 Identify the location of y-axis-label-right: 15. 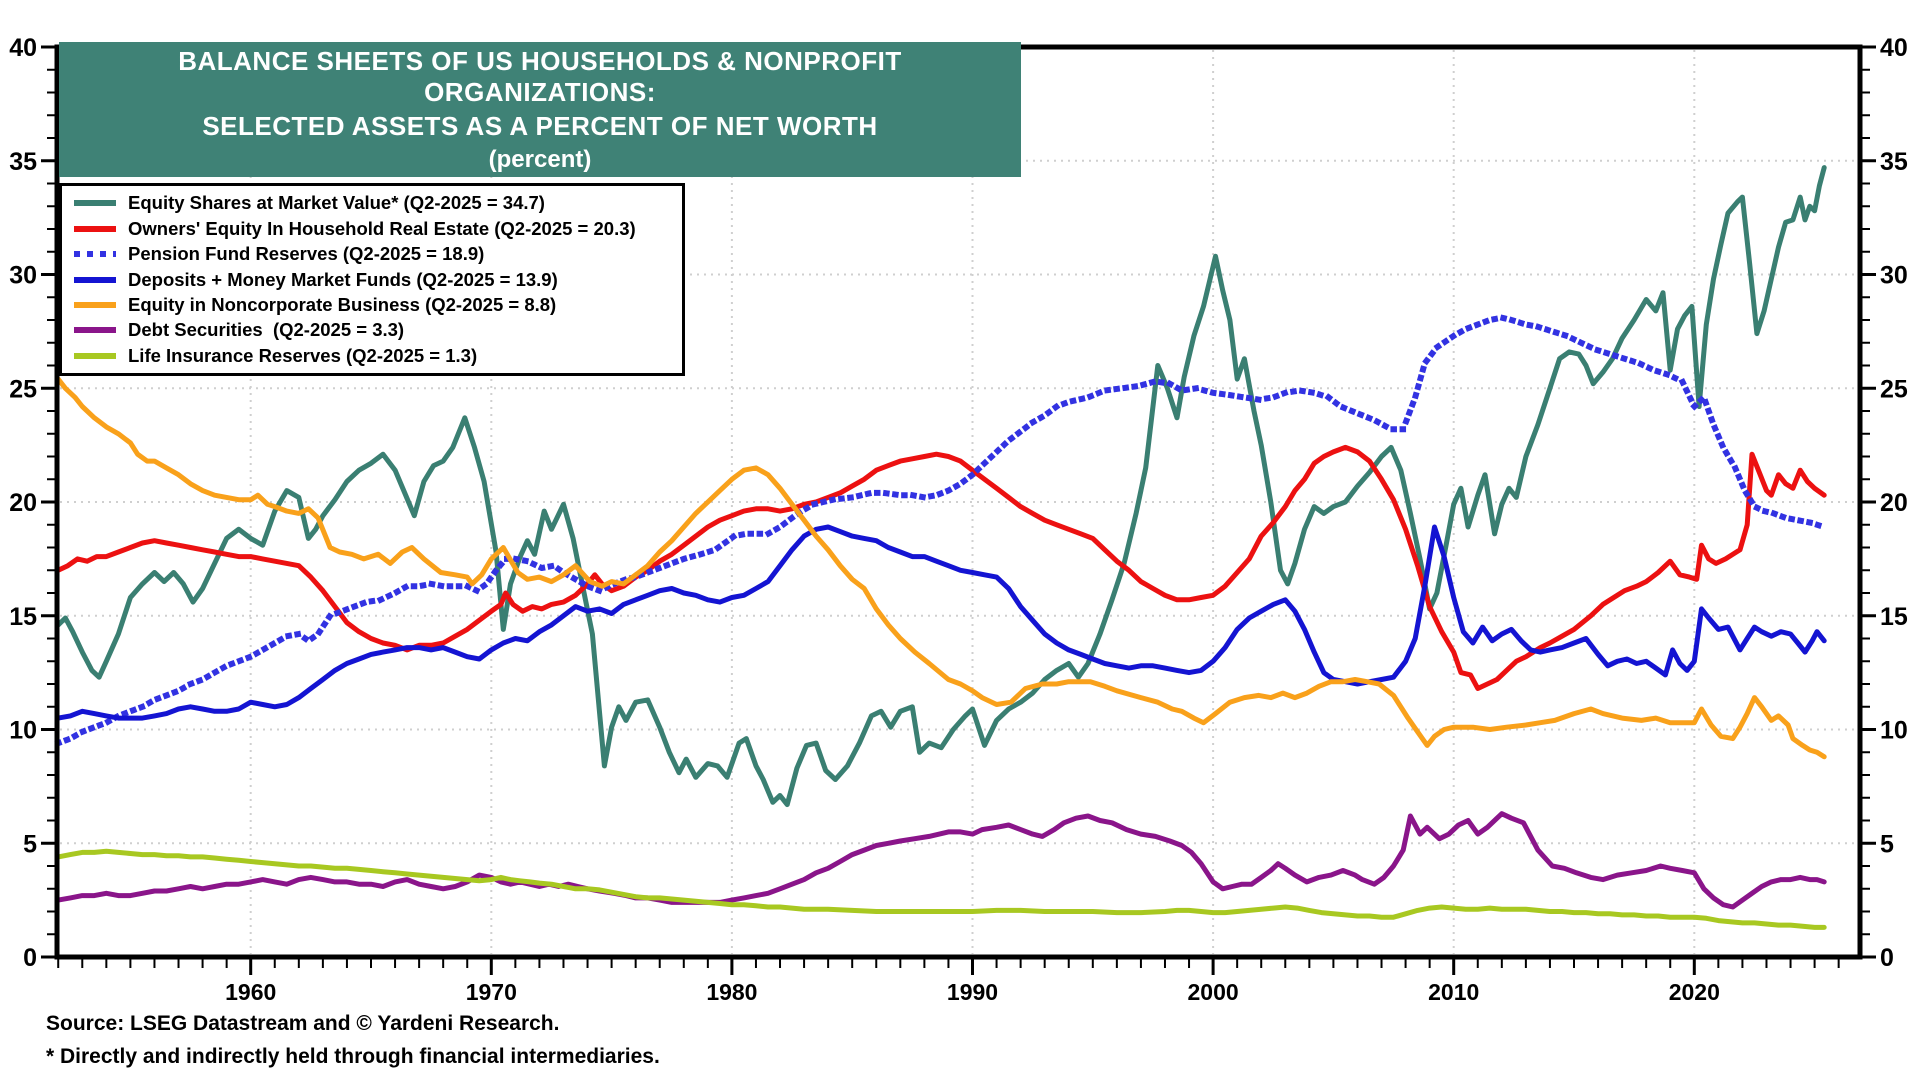
(1894, 617).